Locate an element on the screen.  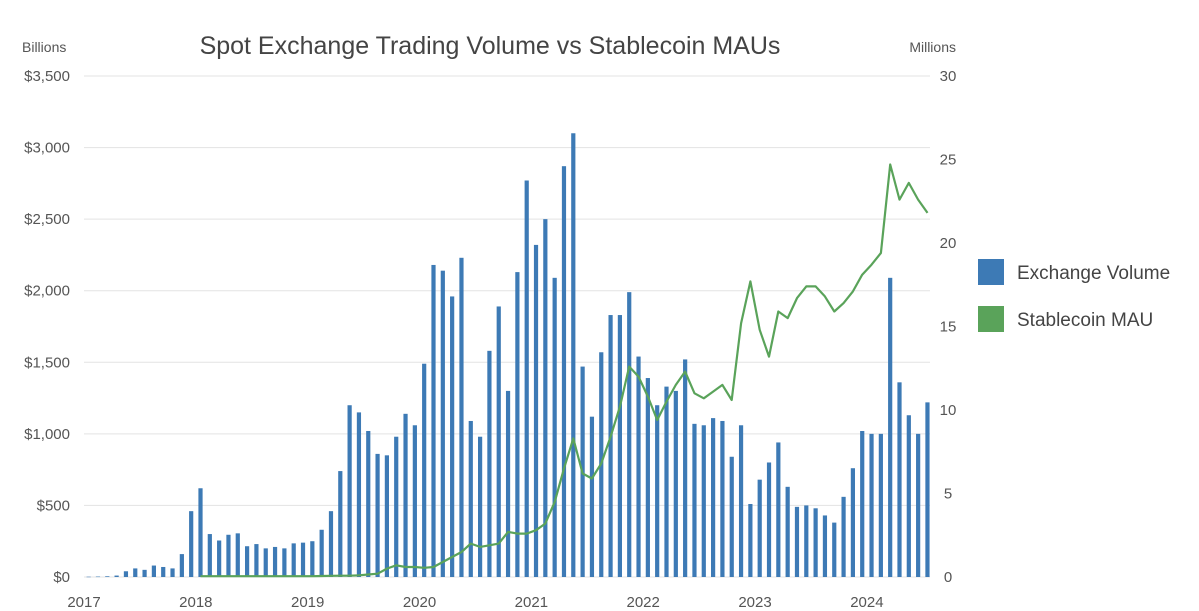
legend-swatch-volume is located at coordinates (991, 272).